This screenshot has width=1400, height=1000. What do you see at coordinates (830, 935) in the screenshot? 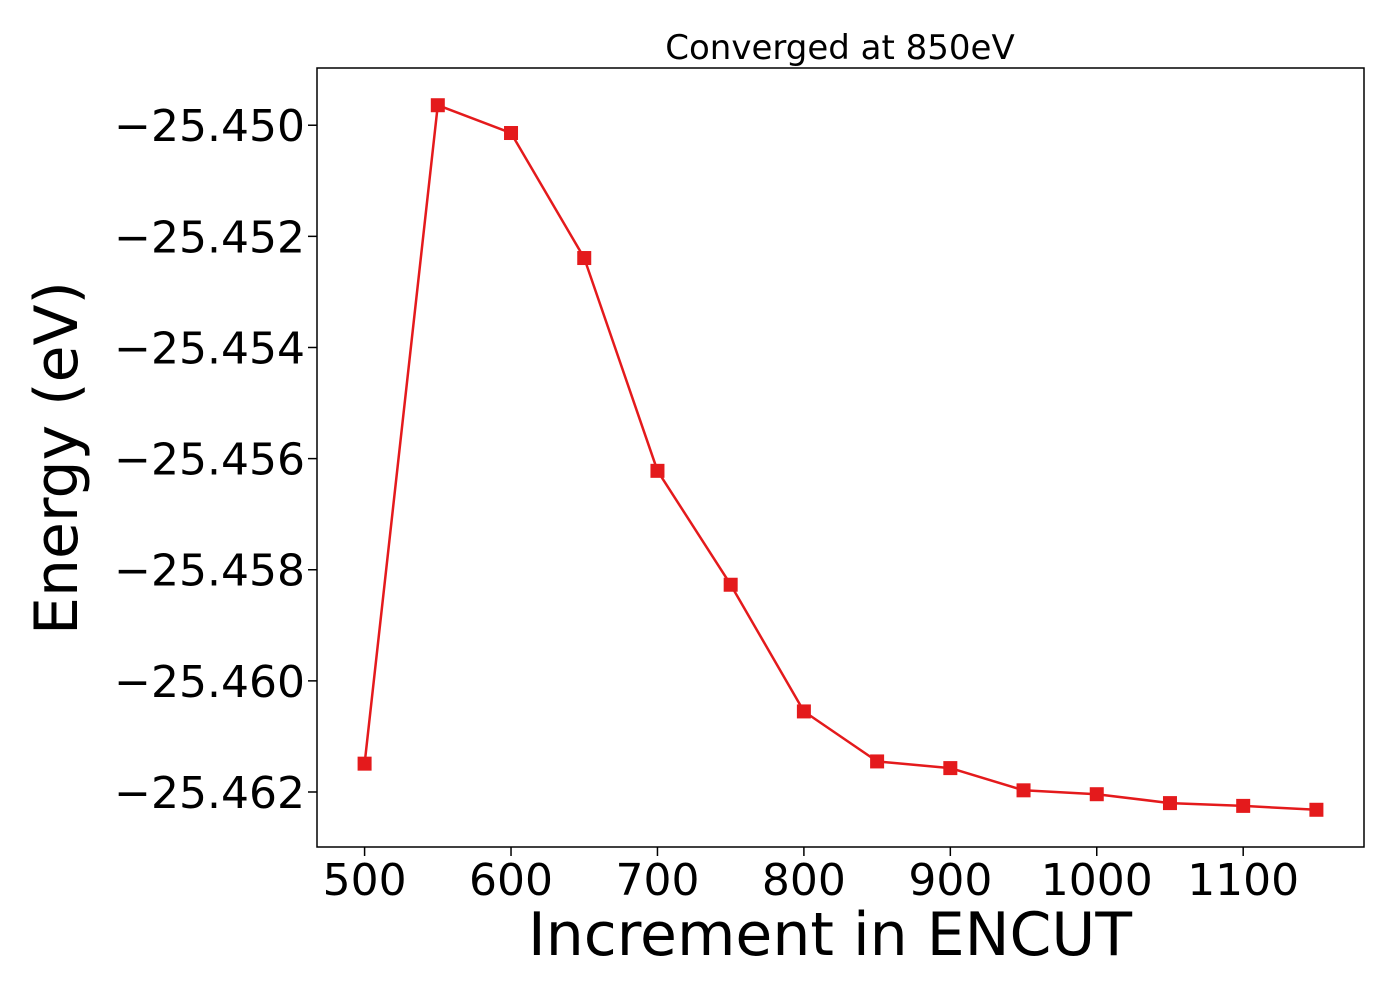
I see `x-axis-label: Increment in ENCUT` at bounding box center [830, 935].